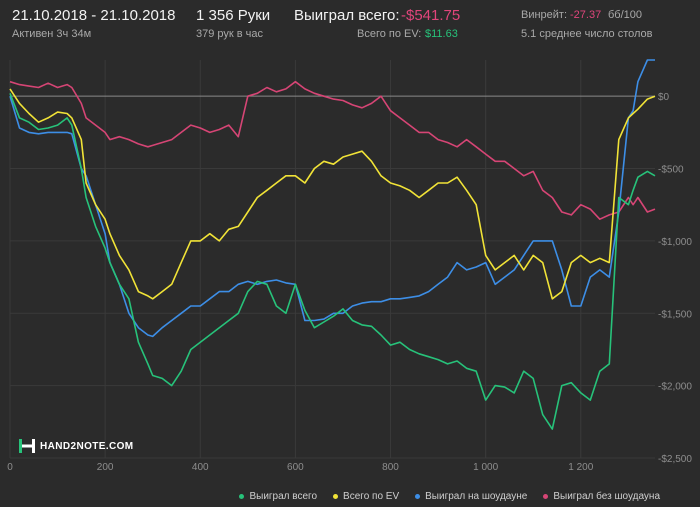 This screenshot has width=700, height=507. I want to click on legend-item-ev: Всего по EV, so click(366, 496).